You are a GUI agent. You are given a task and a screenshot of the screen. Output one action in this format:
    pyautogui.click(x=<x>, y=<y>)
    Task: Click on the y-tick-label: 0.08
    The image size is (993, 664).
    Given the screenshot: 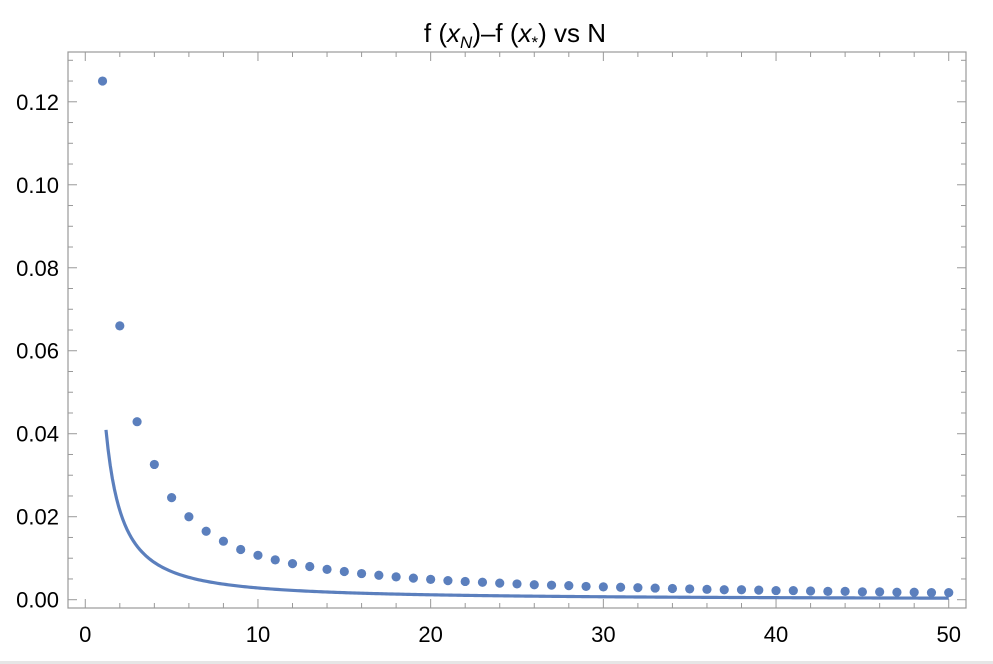 What is the action you would take?
    pyautogui.click(x=37, y=268)
    